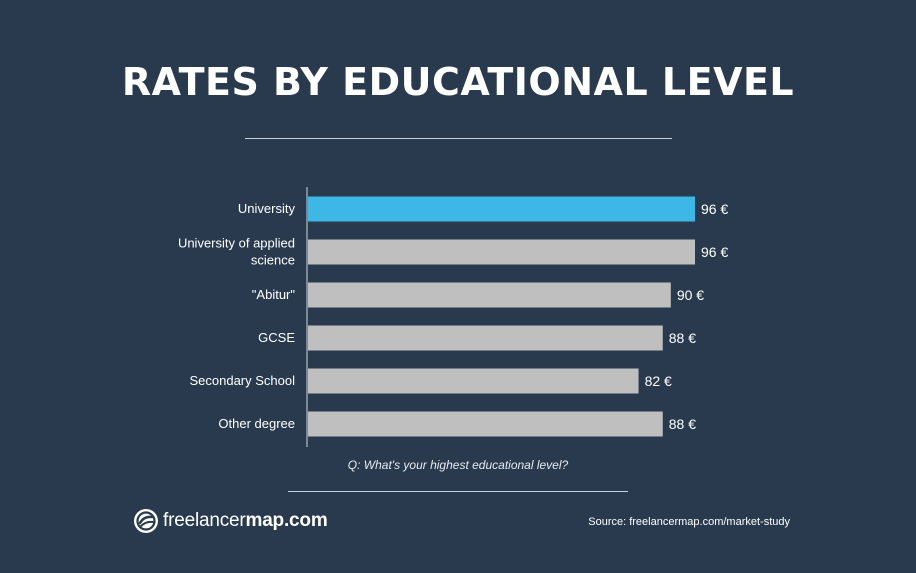 Image resolution: width=916 pixels, height=573 pixels. I want to click on footer-divider, so click(458, 491).